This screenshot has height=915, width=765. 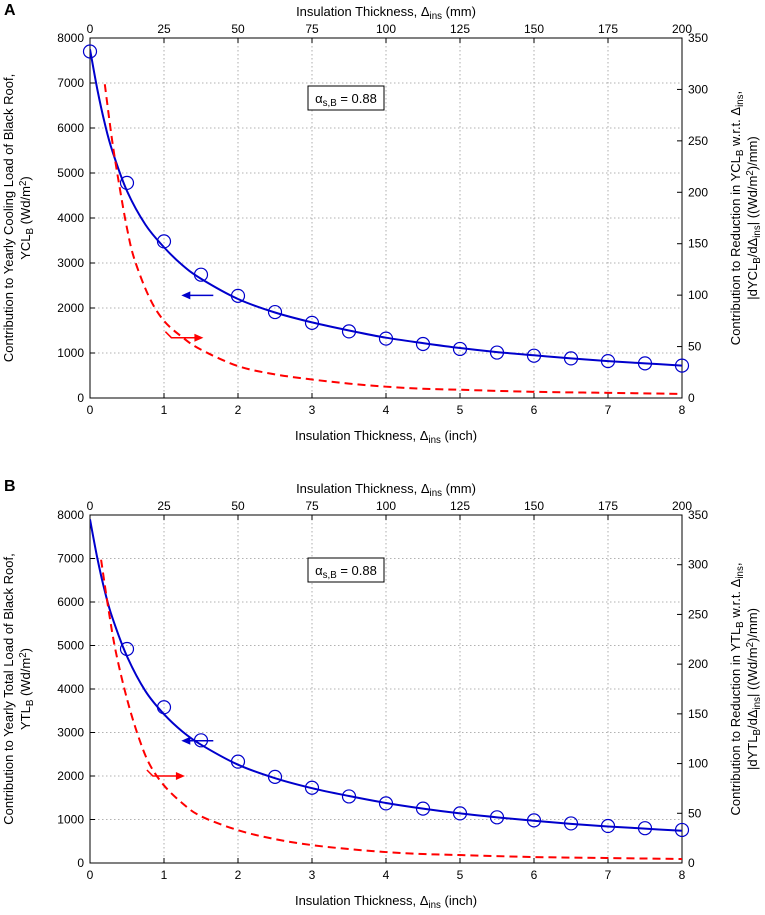 I want to click on annotation-box, so click(x=346, y=570).